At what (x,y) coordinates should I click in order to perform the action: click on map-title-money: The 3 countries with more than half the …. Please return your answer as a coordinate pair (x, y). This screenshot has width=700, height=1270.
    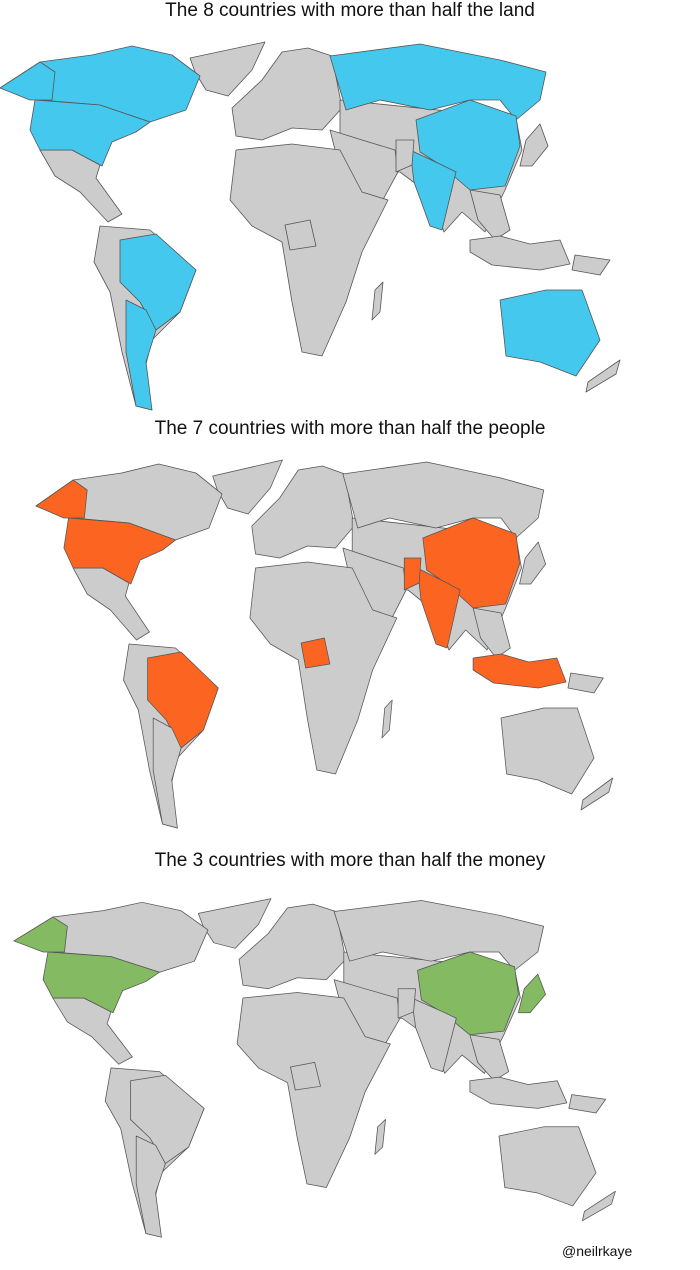
    Looking at the image, I should click on (350, 860).